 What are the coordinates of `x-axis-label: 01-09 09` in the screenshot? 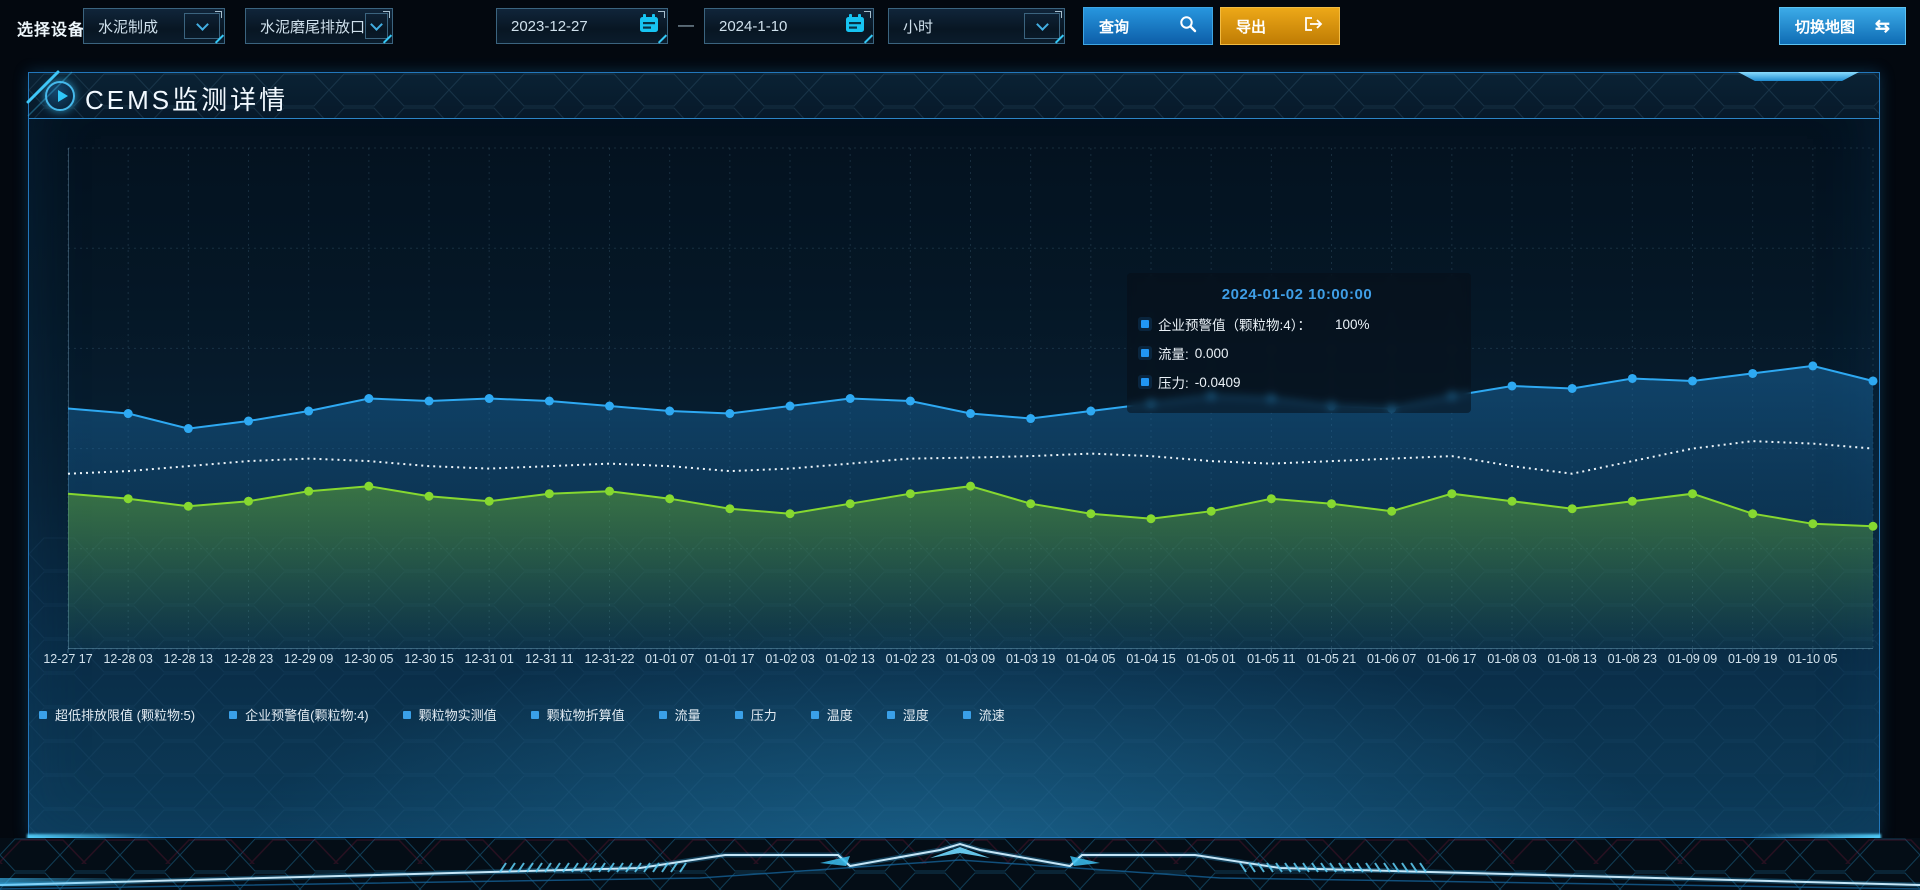 It's located at (1692, 659).